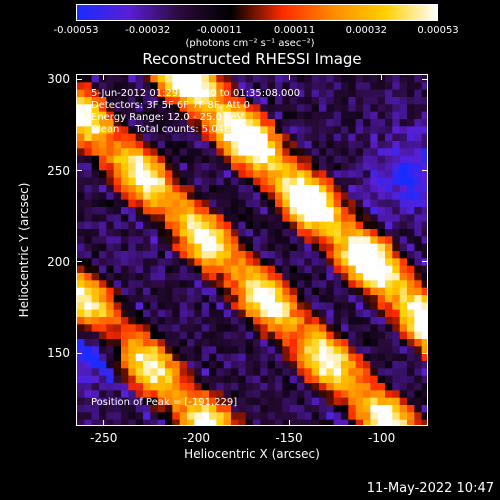 This screenshot has height=500, width=500. I want to click on y-tick-mark, so click(79, 353).